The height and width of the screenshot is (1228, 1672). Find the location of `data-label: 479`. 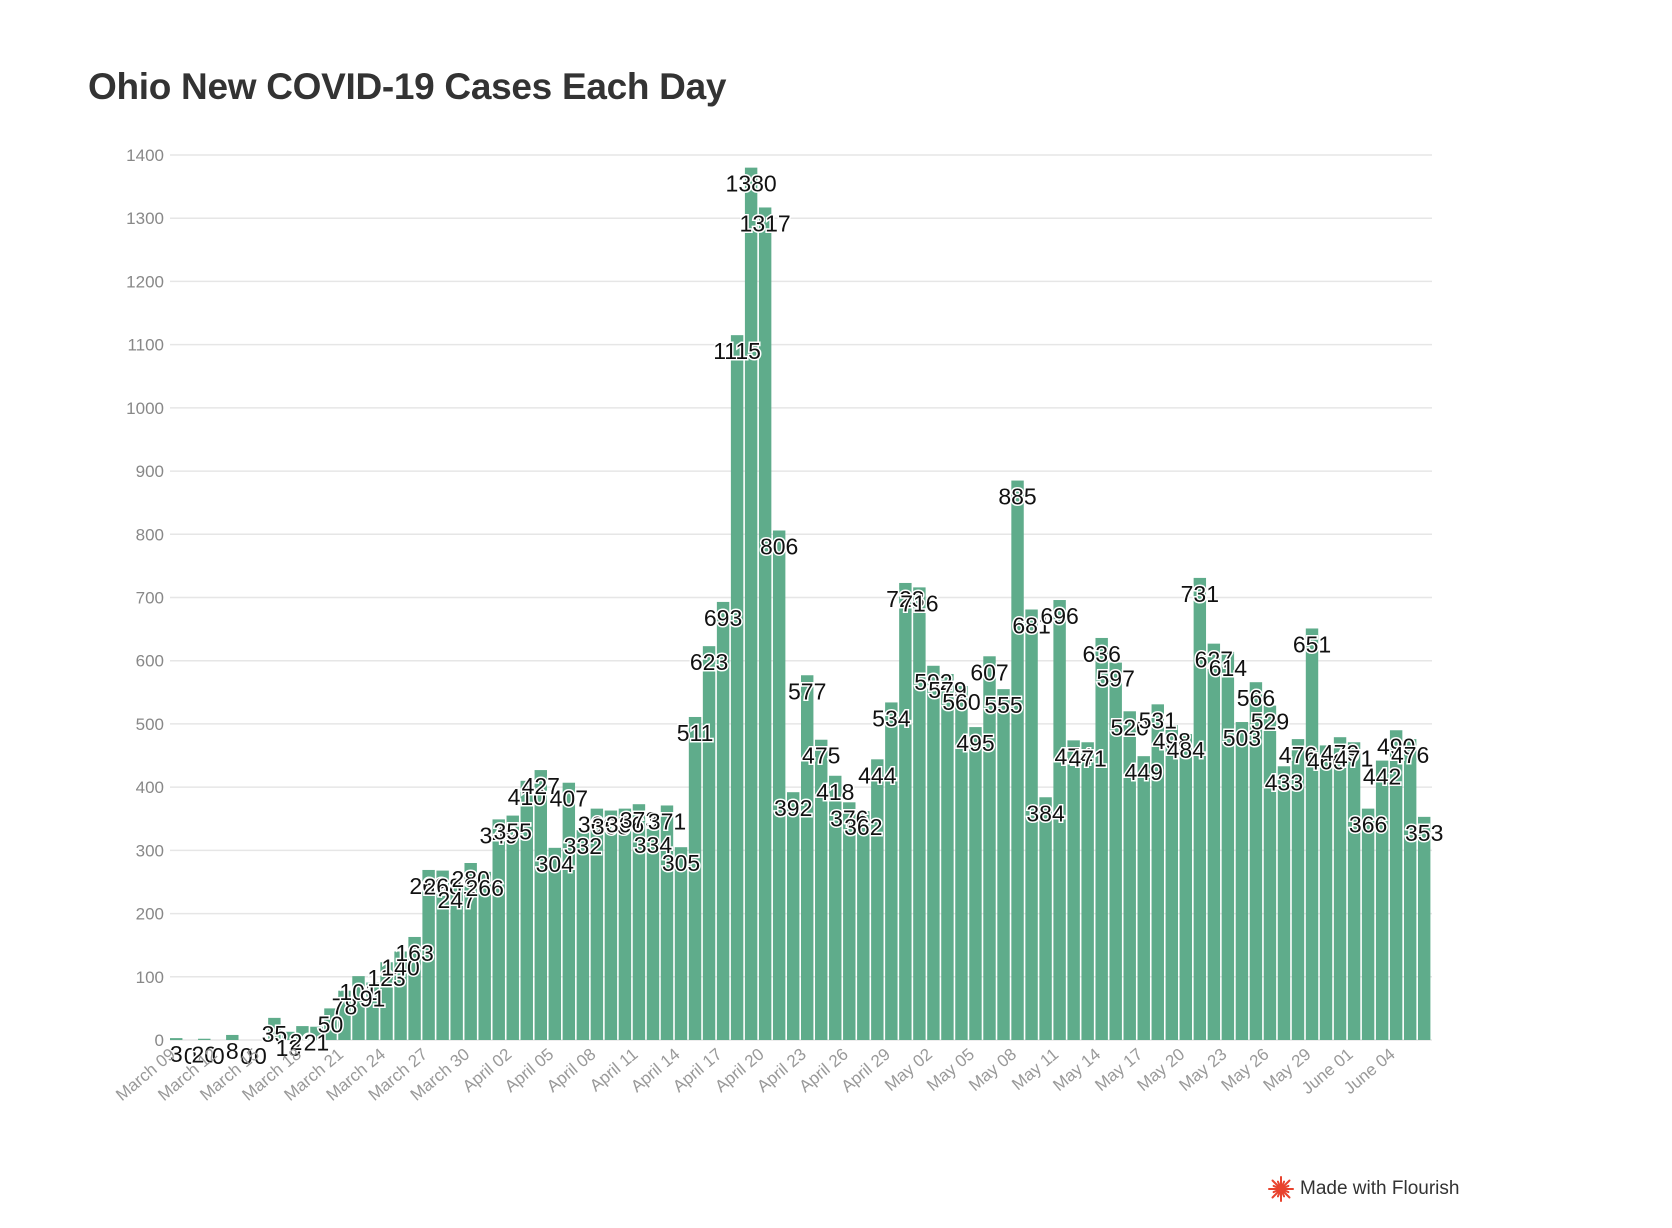

data-label: 479 is located at coordinates (1340, 753).